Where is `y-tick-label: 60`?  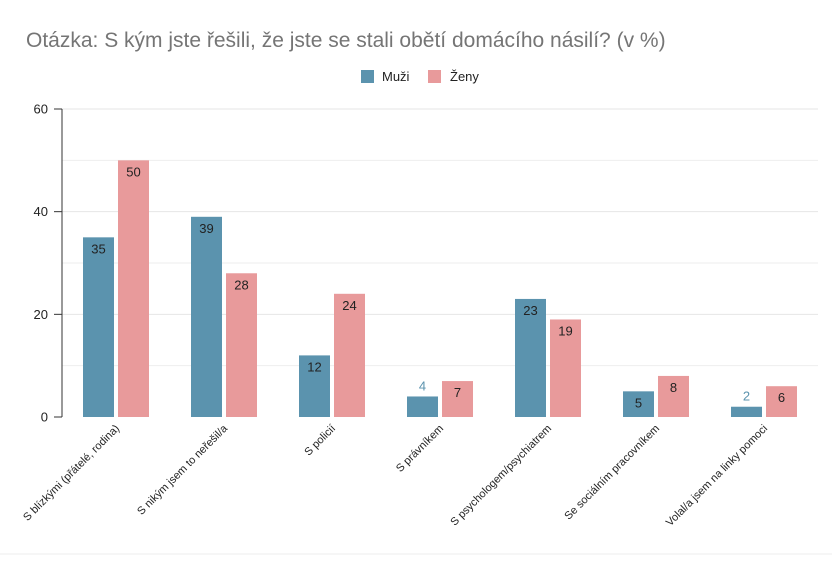
y-tick-label: 60 is located at coordinates (41, 109).